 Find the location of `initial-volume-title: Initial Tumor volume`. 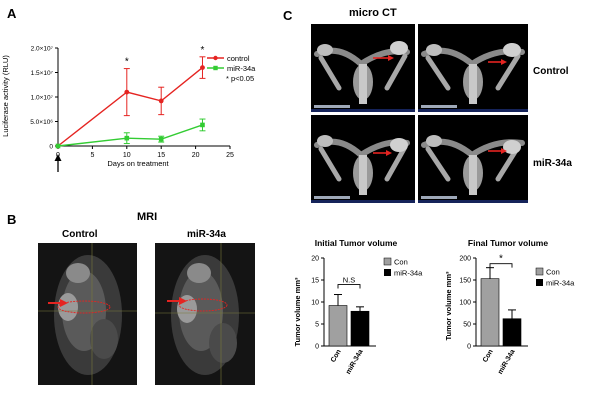

initial-volume-title: Initial Tumor volume is located at coordinates (356, 243).